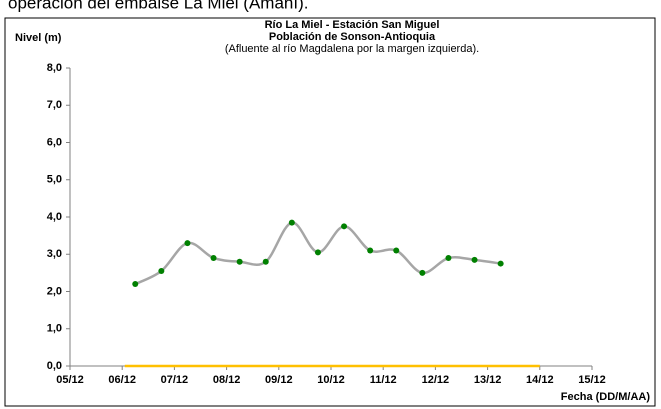 This screenshot has width=661, height=409. I want to click on y-tick-label: 0,0, so click(54, 366).